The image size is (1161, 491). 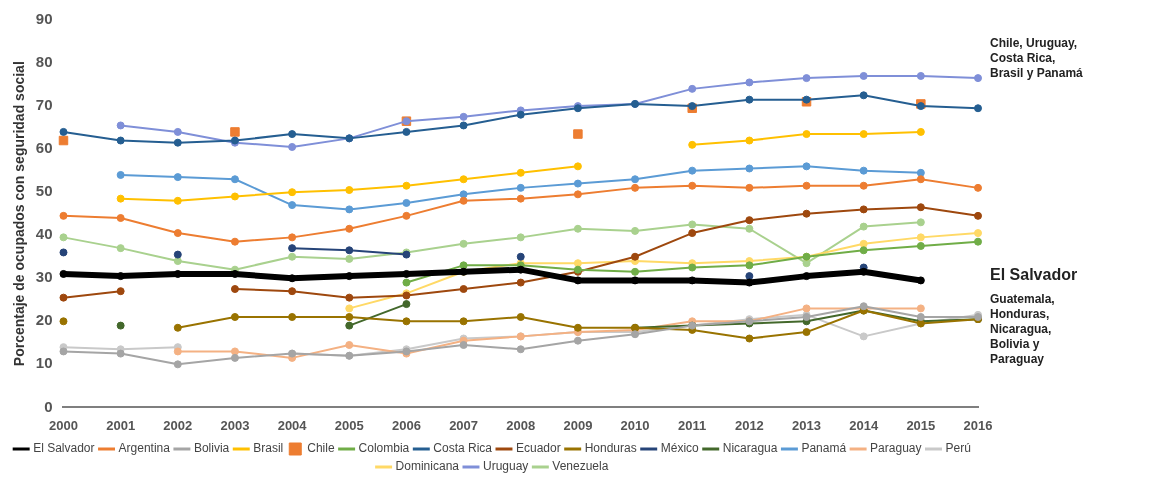 I want to click on x-tick-label: 2007, so click(x=464, y=425).